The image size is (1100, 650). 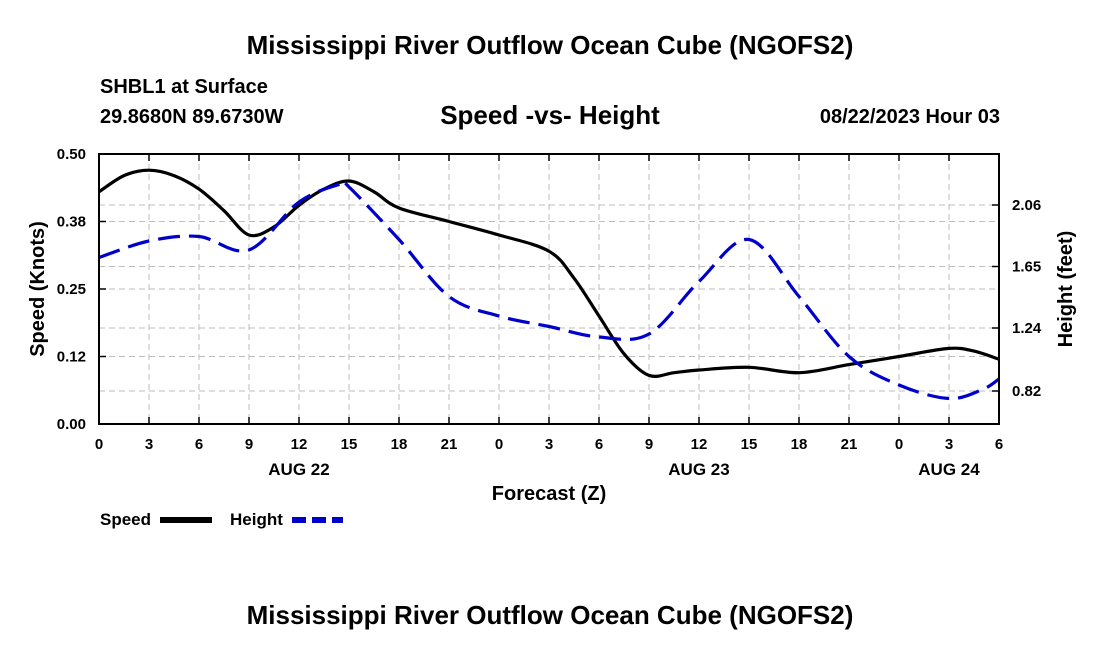 What do you see at coordinates (125, 519) in the screenshot?
I see `legend-label-speed: Speed` at bounding box center [125, 519].